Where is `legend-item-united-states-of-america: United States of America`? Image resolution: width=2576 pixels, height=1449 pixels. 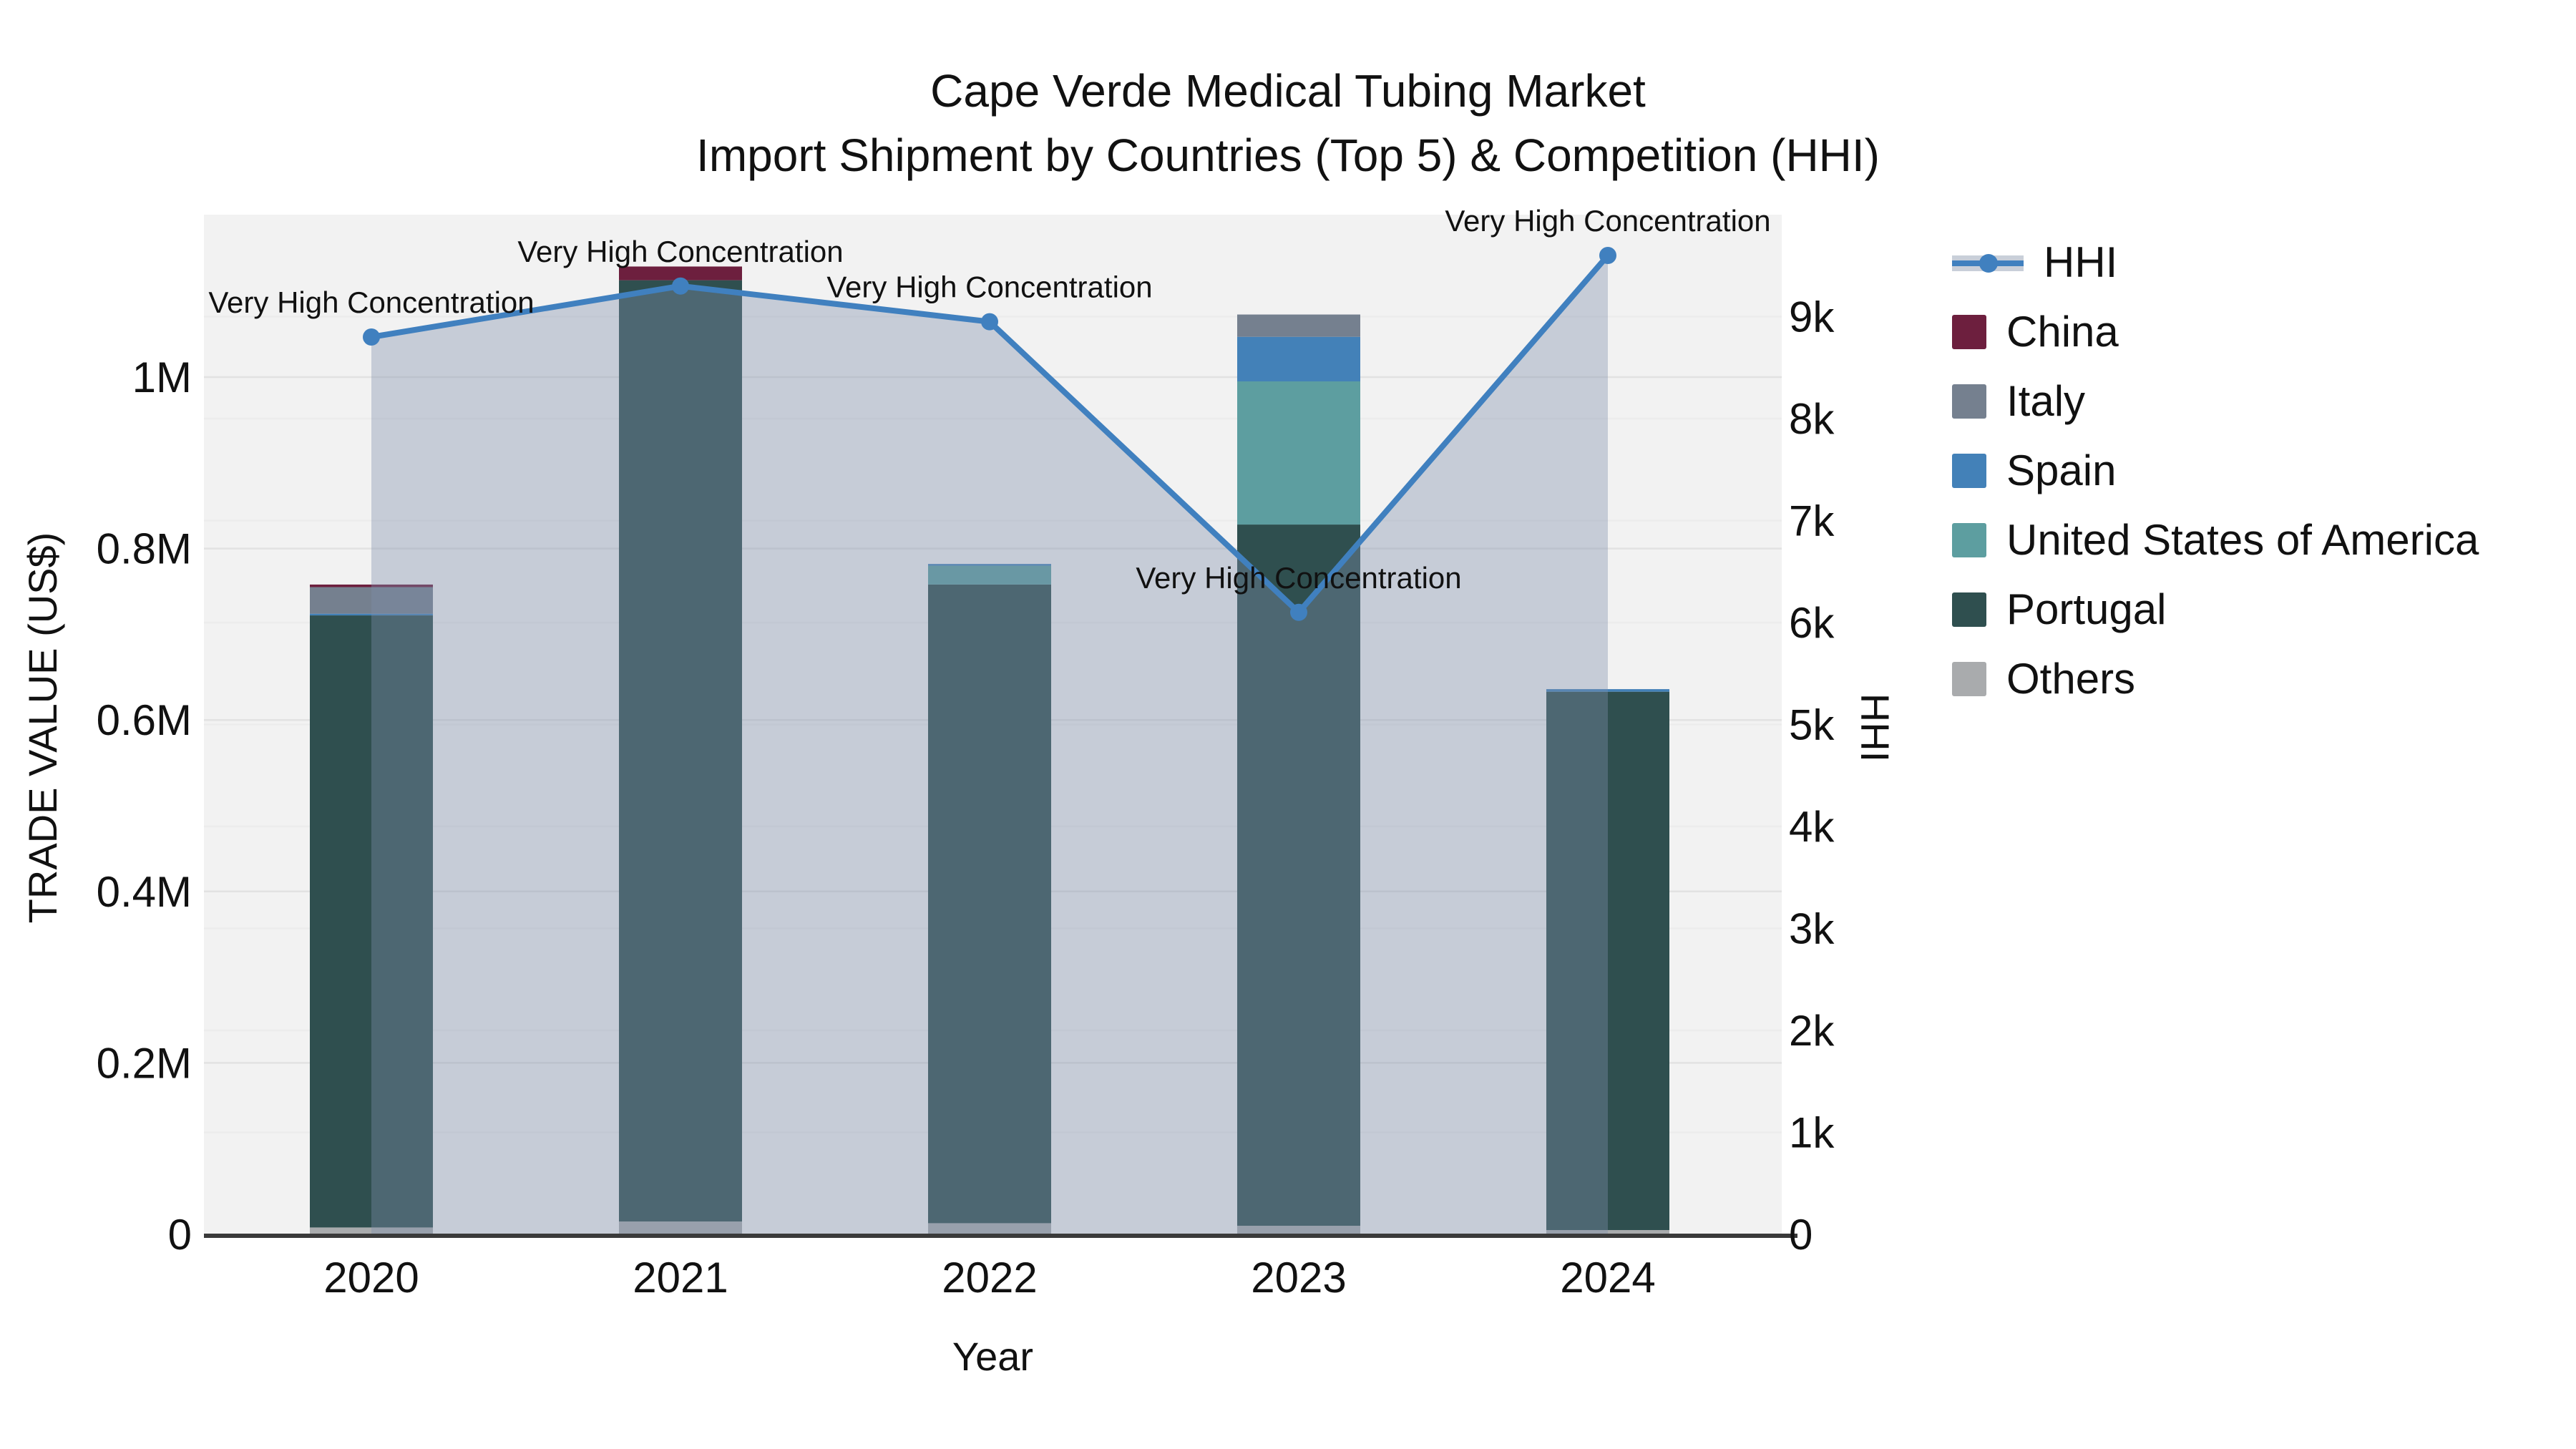
legend-item-united-states-of-america: United States of America is located at coordinates (2215, 540).